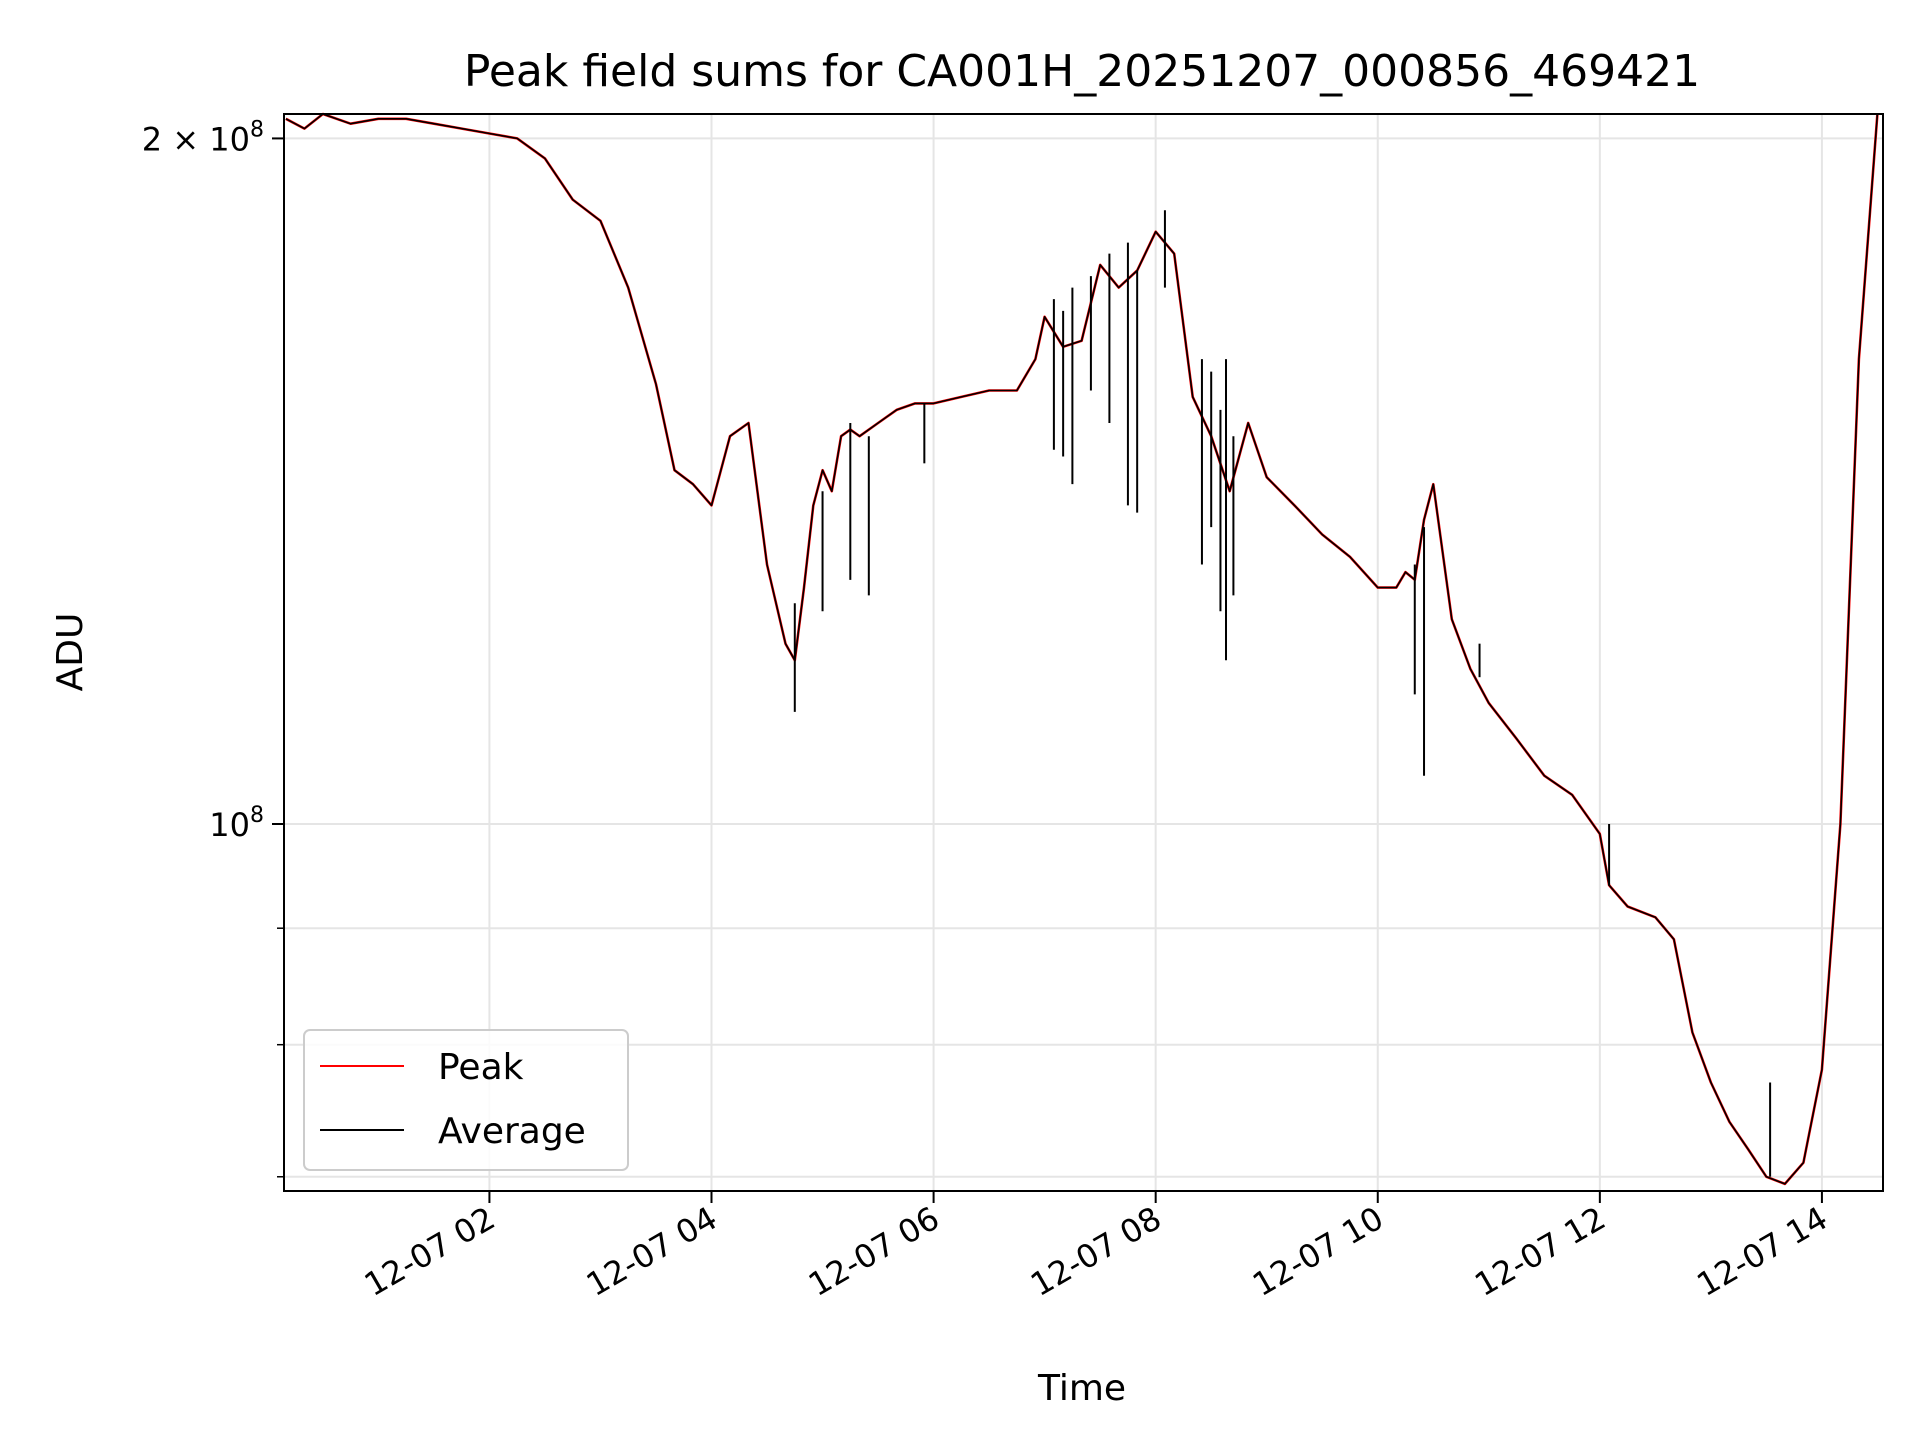 This screenshot has width=1920, height=1440. What do you see at coordinates (236, 823) in the screenshot?
I see `y-tick-label: 108` at bounding box center [236, 823].